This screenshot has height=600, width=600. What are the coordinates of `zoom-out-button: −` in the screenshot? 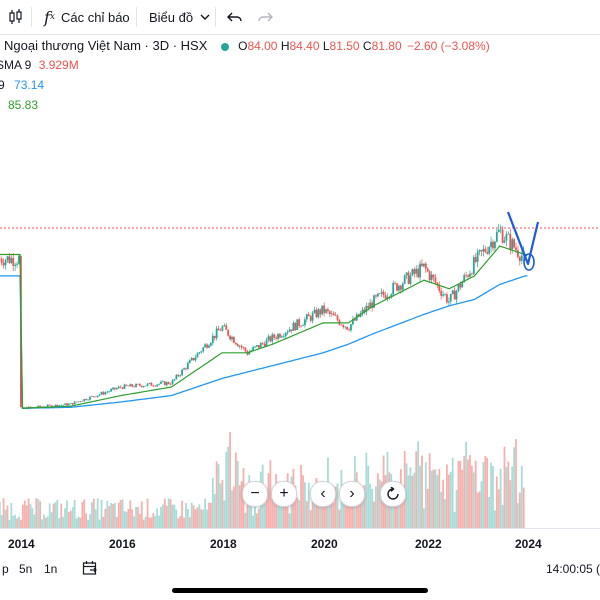 It's located at (255, 494).